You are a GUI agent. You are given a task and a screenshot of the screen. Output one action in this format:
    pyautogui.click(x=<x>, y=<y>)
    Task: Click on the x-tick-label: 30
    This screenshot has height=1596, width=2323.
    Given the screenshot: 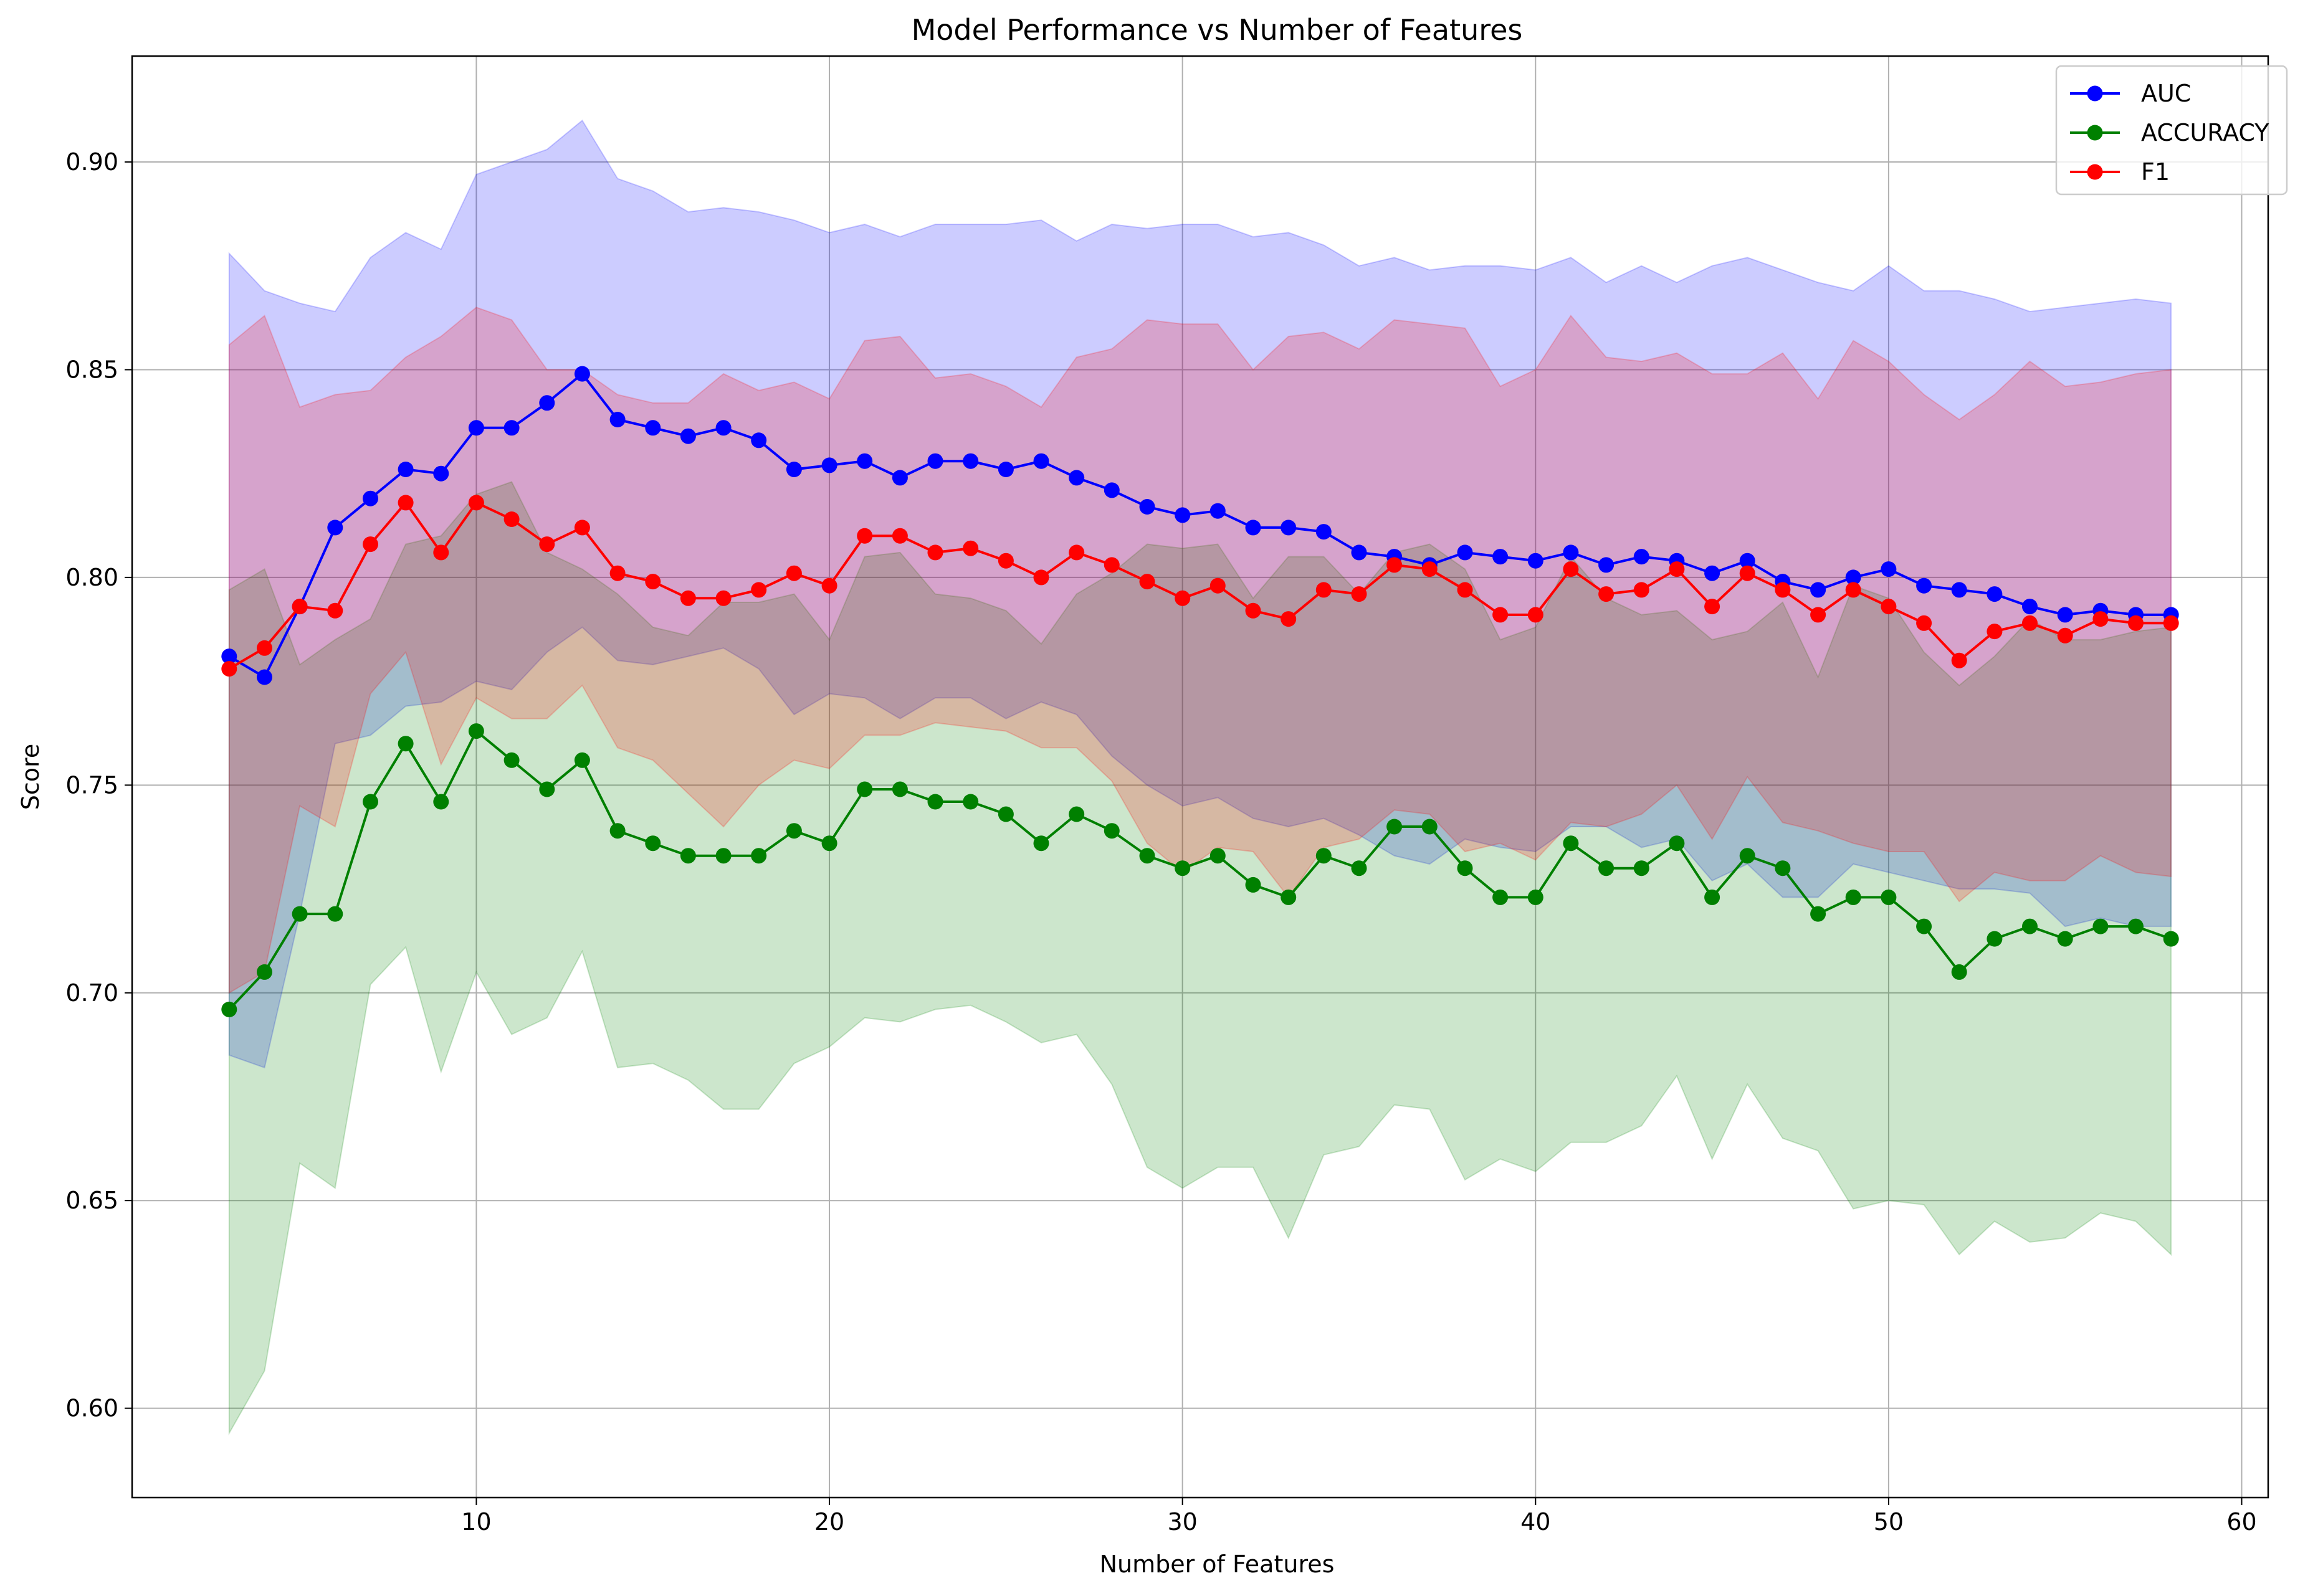 What is the action you would take?
    pyautogui.click(x=1182, y=1522)
    